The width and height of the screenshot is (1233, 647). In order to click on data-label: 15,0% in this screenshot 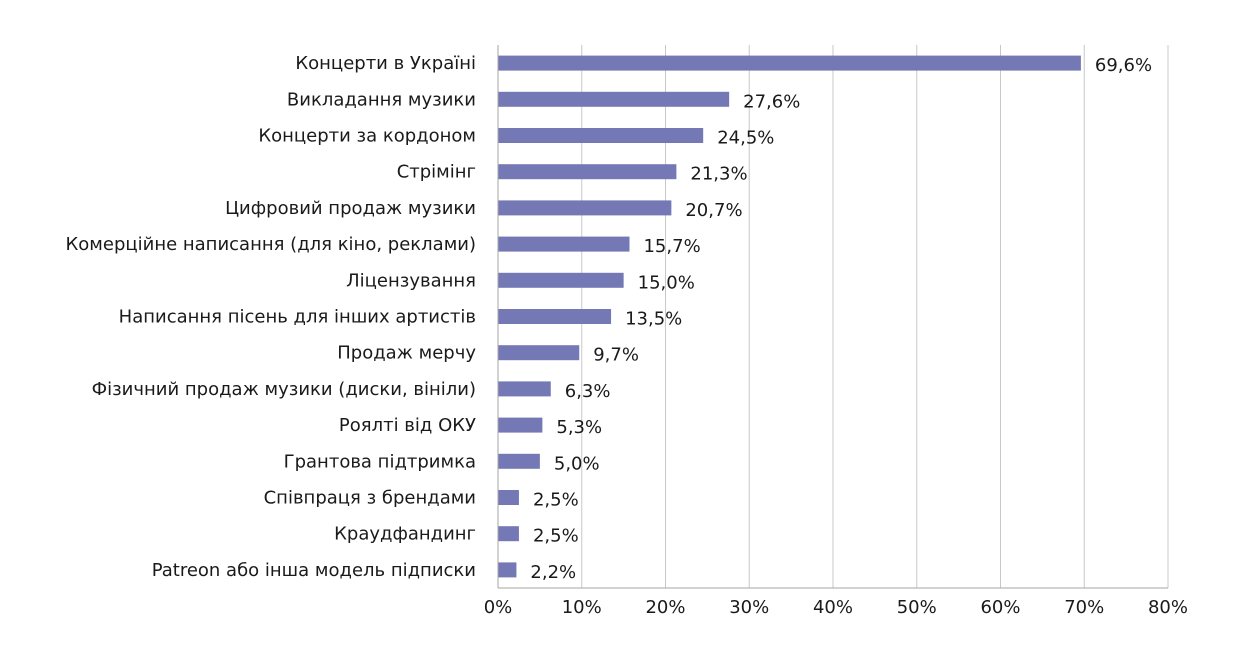, I will do `click(666, 282)`.